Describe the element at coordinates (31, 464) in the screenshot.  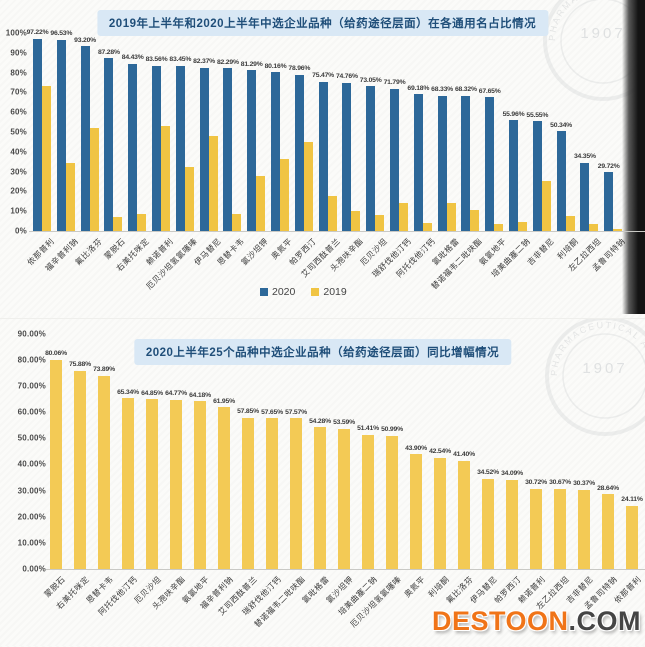
I see `y-axis-tick: 40.00%` at that location.